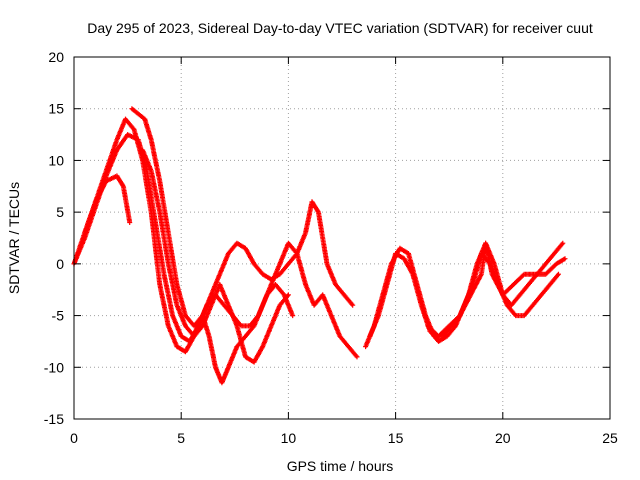 This screenshot has width=640, height=480. Describe the element at coordinates (56, 109) in the screenshot. I see `y-tick-label: 15` at that location.